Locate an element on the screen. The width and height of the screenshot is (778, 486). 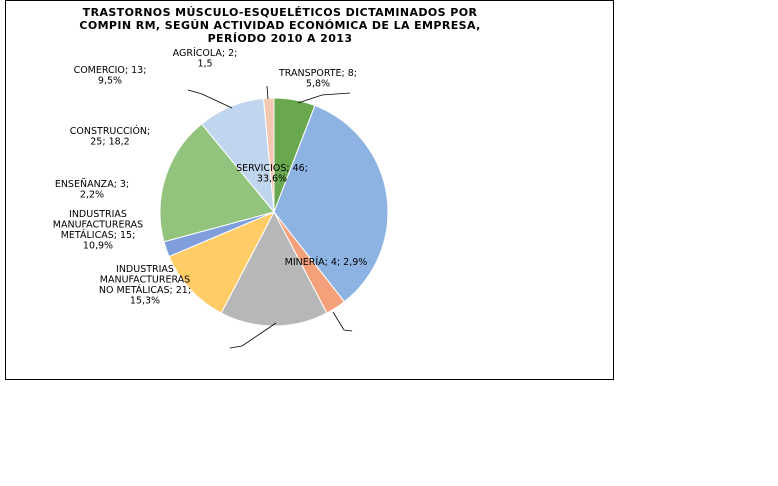
data-label-servicios-line-1: SERVICIOS; 46; is located at coordinates (272, 168).